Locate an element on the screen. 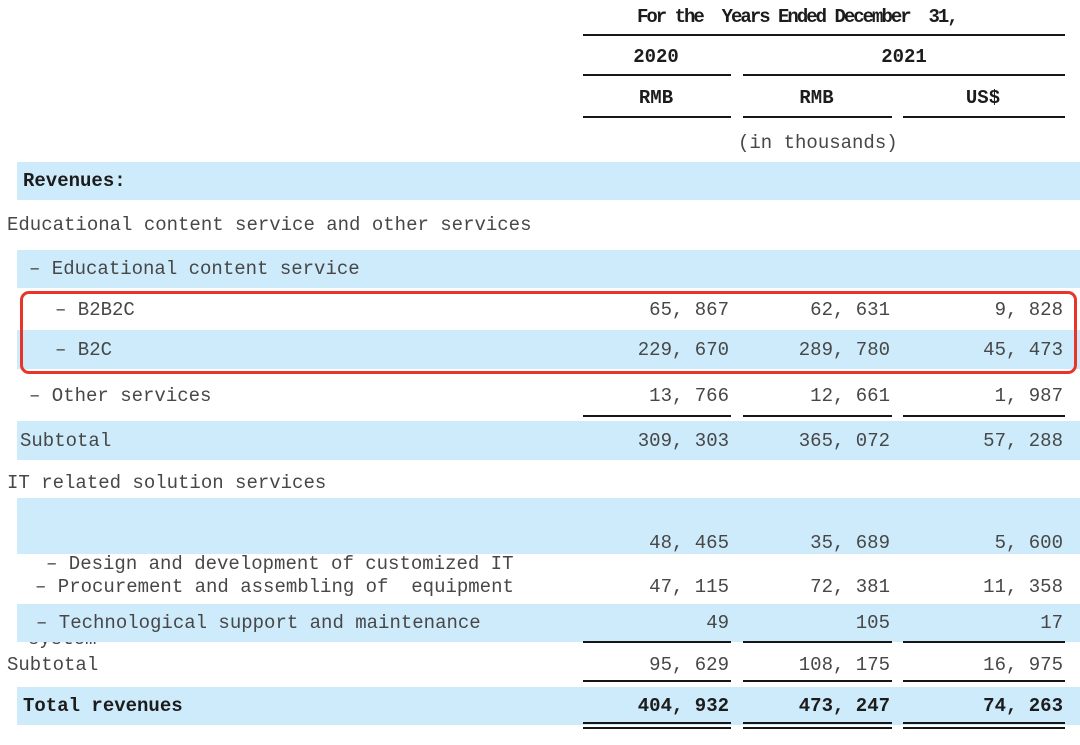  column-unit-rmb-2020: RMB is located at coordinates (656, 98).